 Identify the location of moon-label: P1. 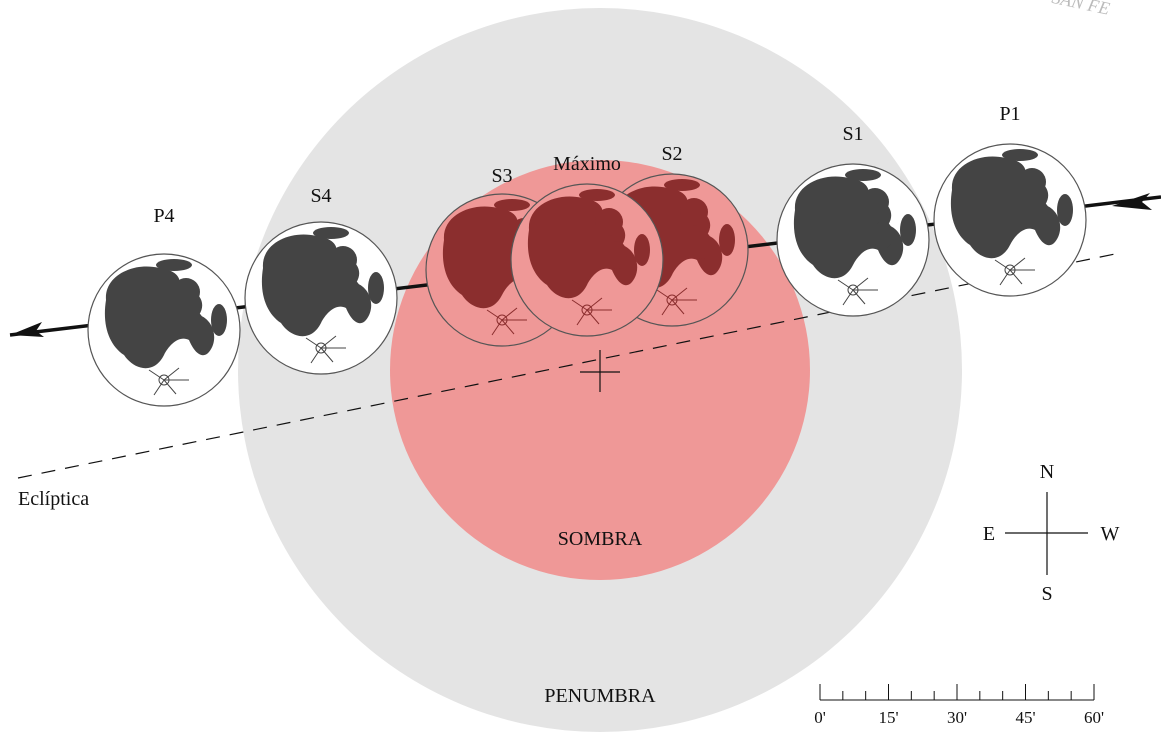
(1009, 114).